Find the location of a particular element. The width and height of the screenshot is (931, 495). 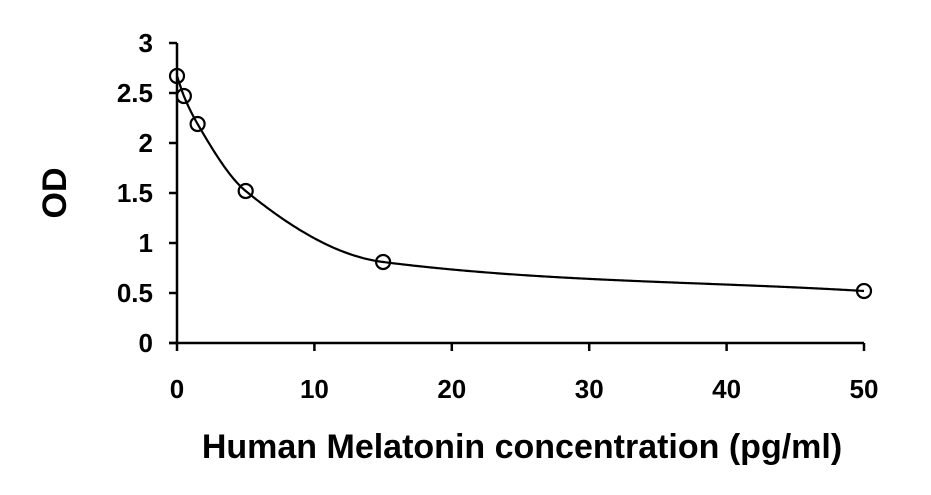

x-tick-label: 40 is located at coordinates (726, 389).